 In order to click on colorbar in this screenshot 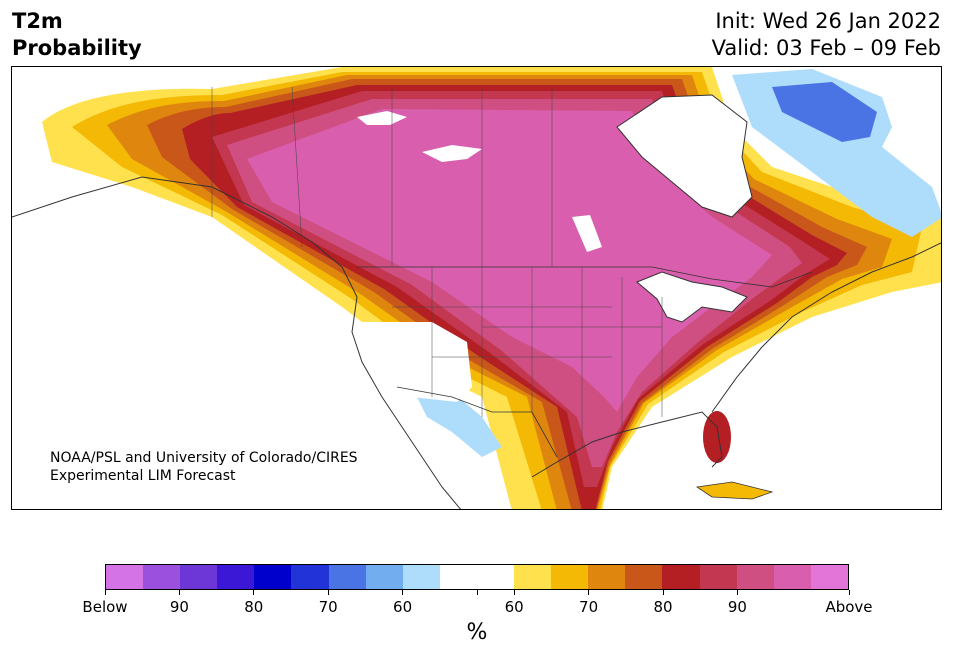, I will do `click(477, 577)`.